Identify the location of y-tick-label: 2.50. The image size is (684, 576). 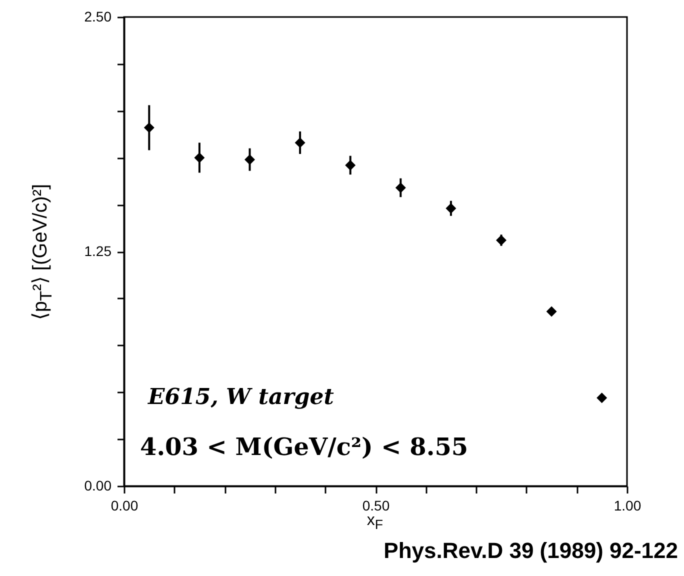
(98, 16).